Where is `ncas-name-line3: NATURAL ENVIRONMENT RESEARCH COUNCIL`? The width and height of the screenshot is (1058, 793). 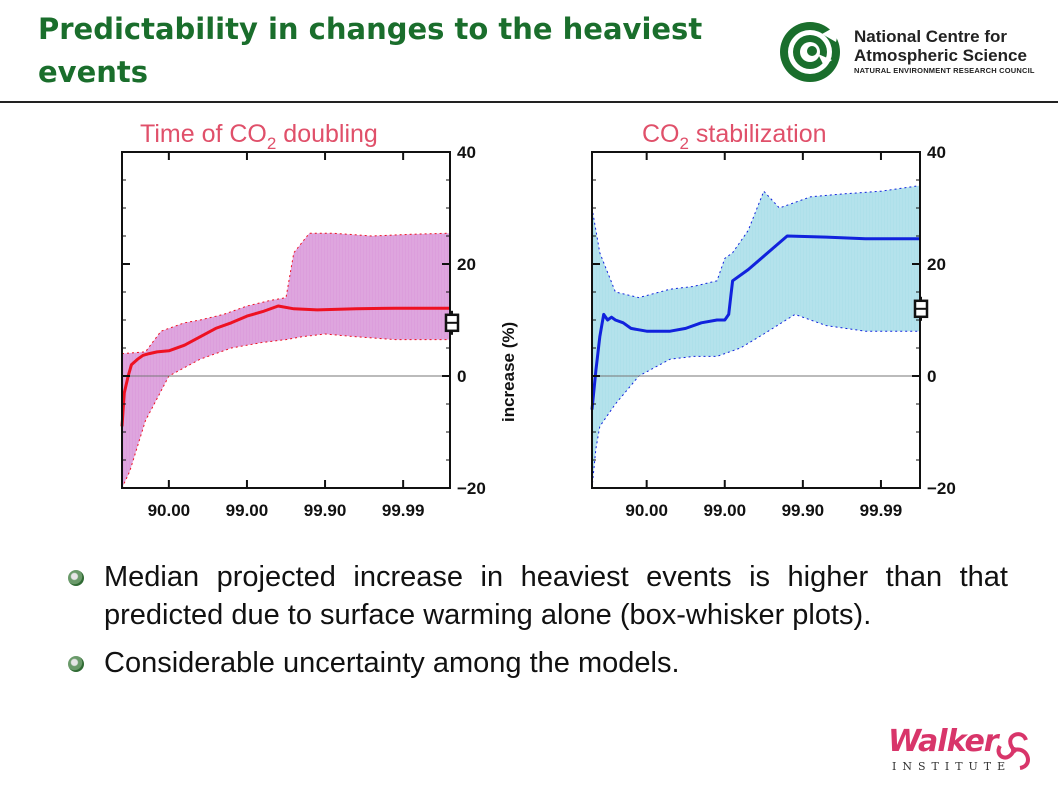
ncas-name-line3: NATURAL ENVIRONMENT RESEARCH COUNCIL is located at coordinates (944, 70).